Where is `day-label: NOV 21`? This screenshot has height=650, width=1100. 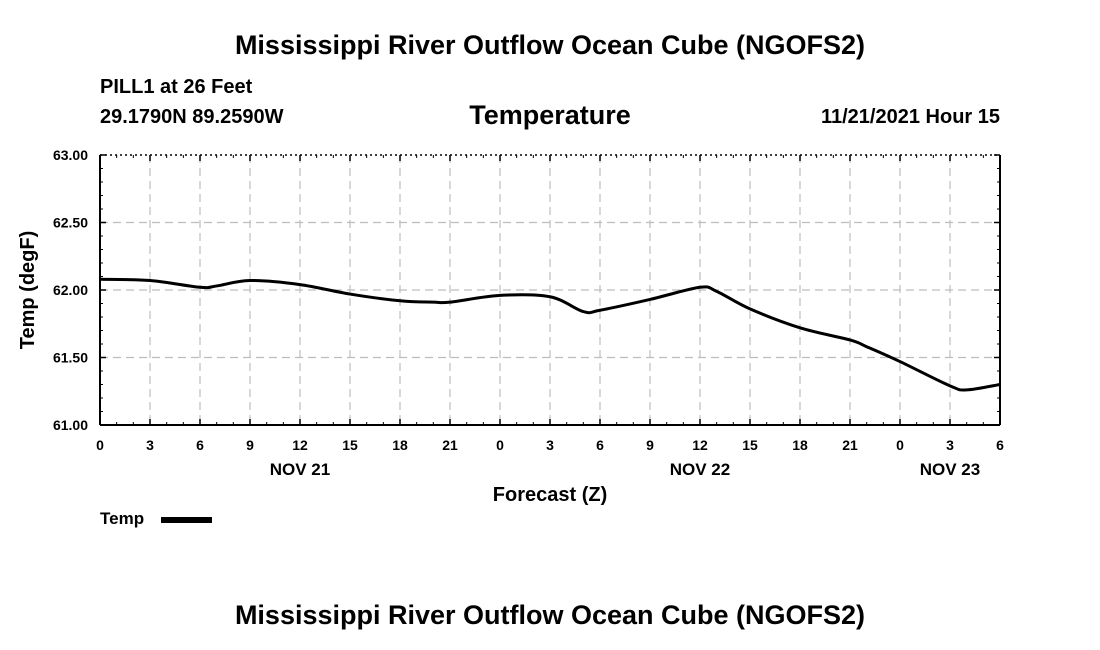
day-label: NOV 21 is located at coordinates (300, 469).